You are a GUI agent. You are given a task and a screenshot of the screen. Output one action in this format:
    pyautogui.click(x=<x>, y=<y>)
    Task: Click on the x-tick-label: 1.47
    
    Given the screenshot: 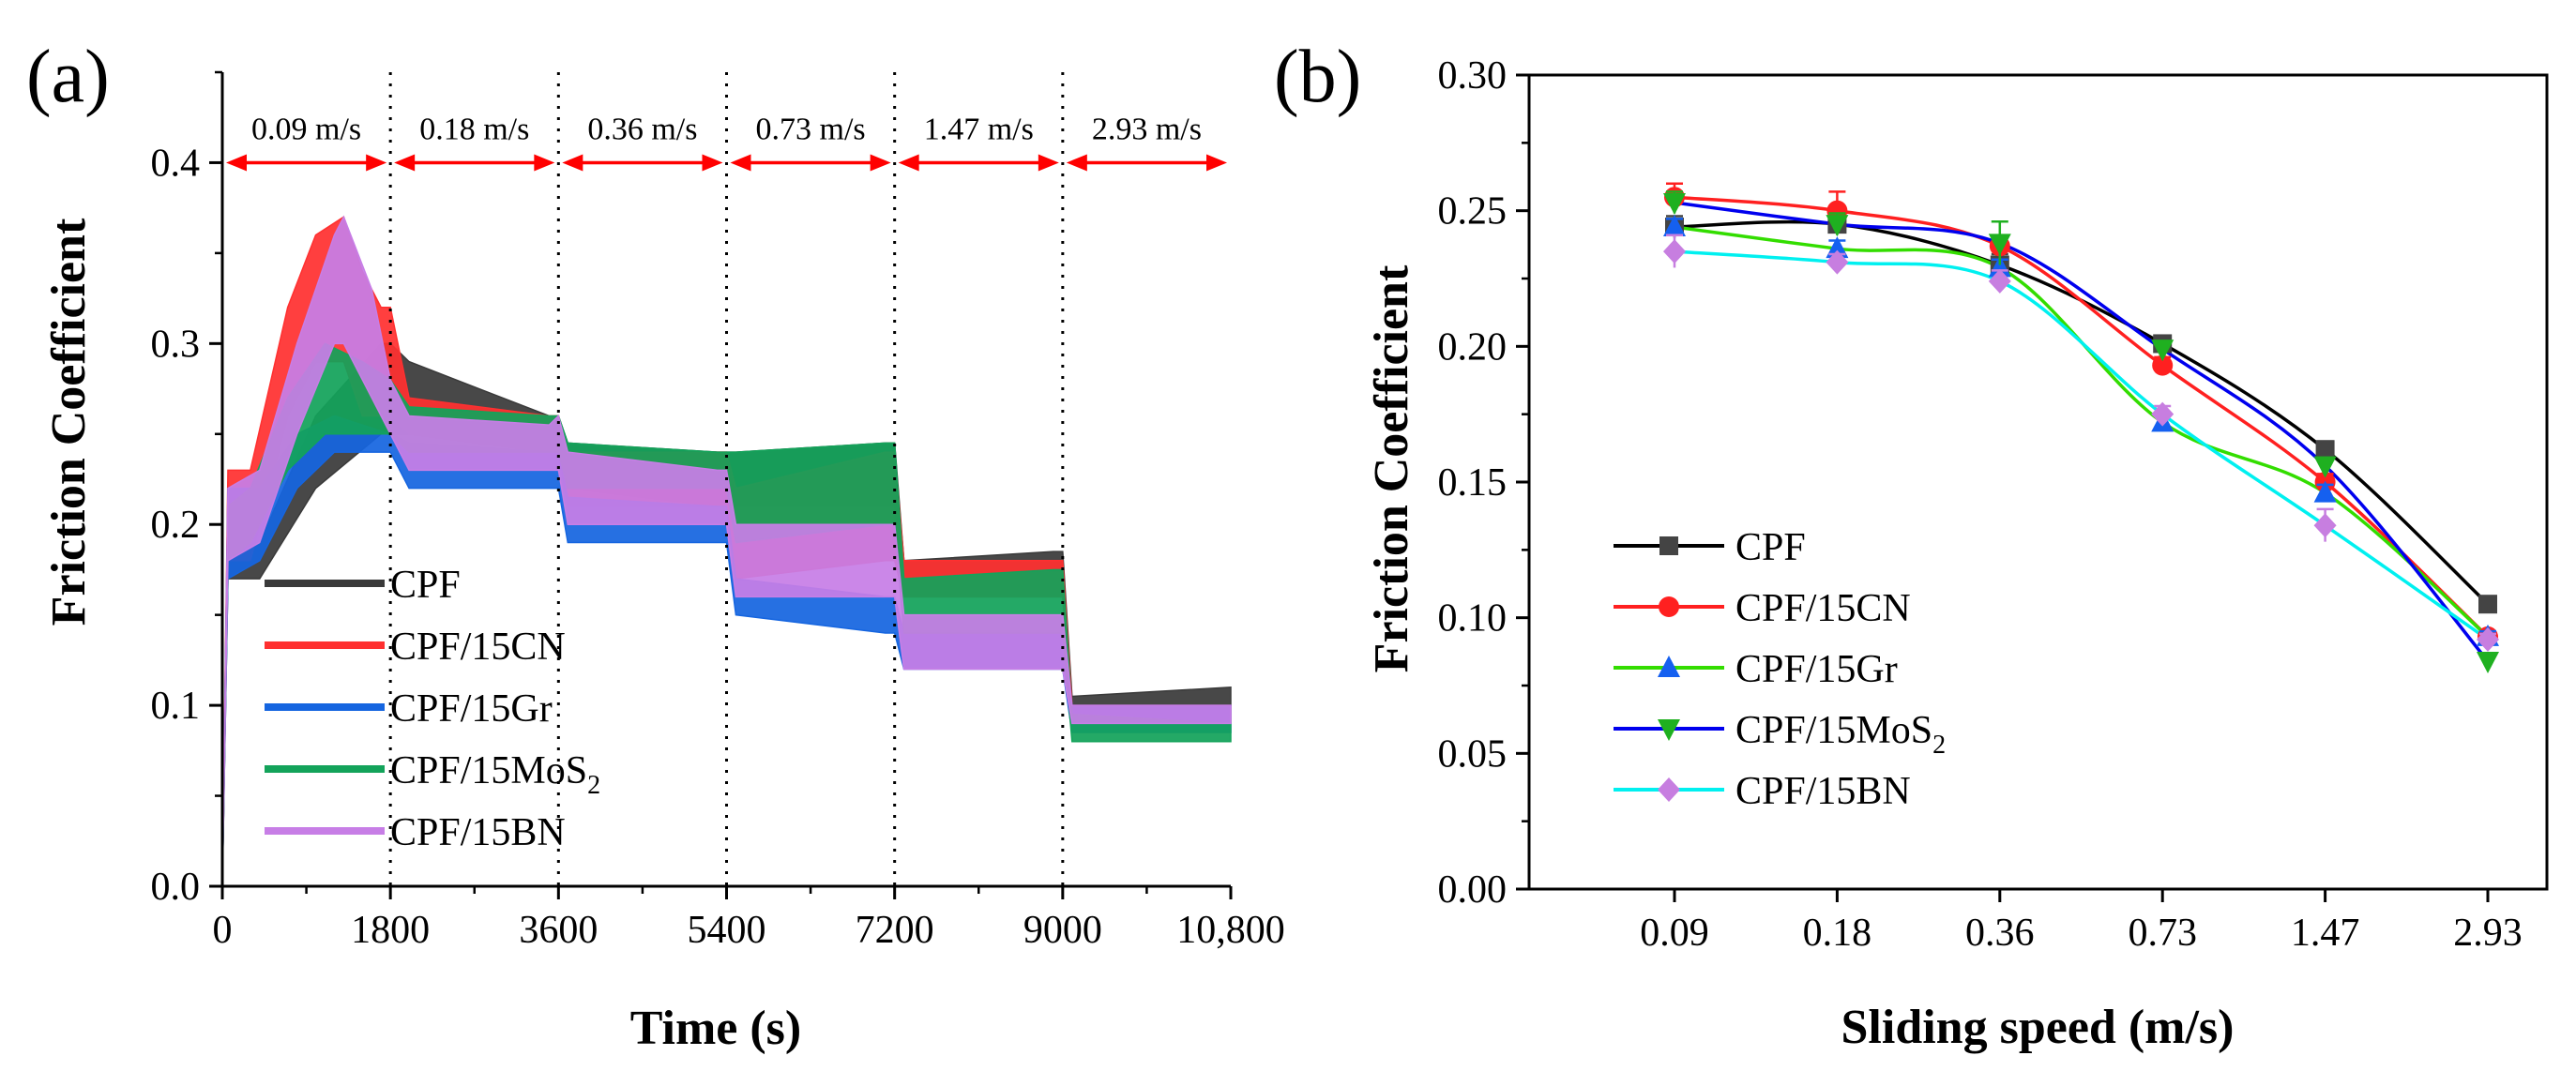 What is the action you would take?
    pyautogui.click(x=2325, y=933)
    